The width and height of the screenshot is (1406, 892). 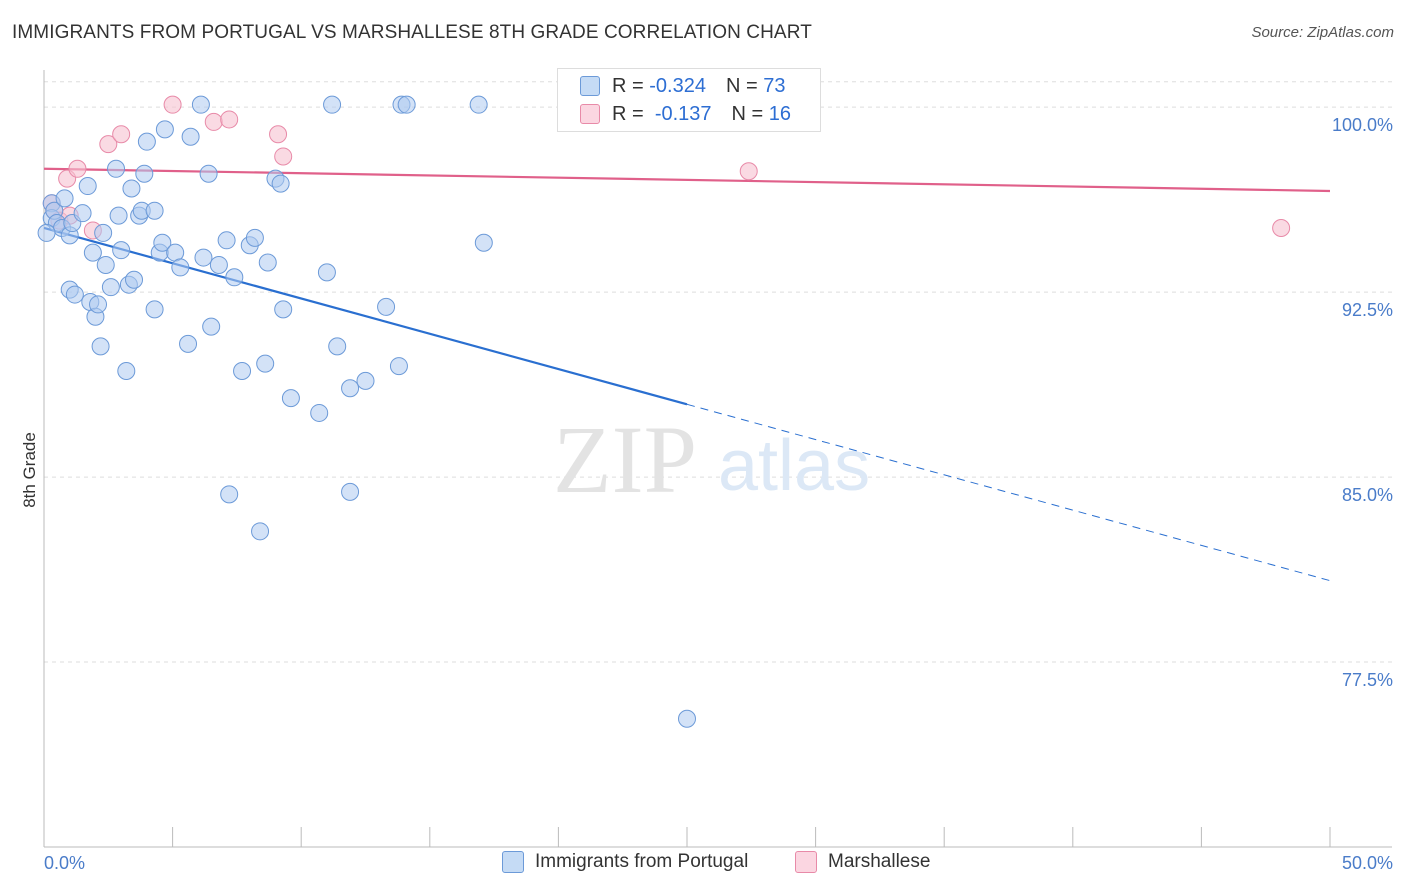 What do you see at coordinates (683, 113) in the screenshot?
I see `r-value: -0.137` at bounding box center [683, 113].